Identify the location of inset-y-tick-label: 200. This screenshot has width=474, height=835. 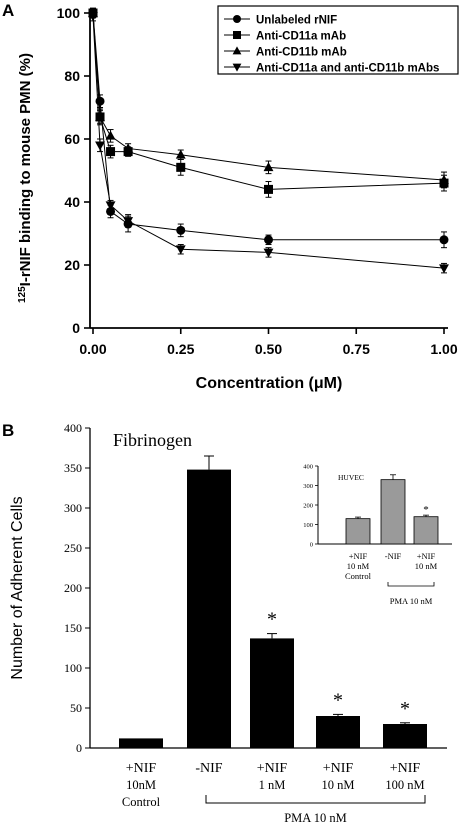
(308, 506).